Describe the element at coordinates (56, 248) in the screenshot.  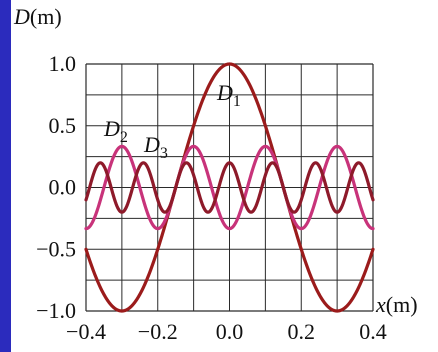
I see `y-tick-label: −0.5` at that location.